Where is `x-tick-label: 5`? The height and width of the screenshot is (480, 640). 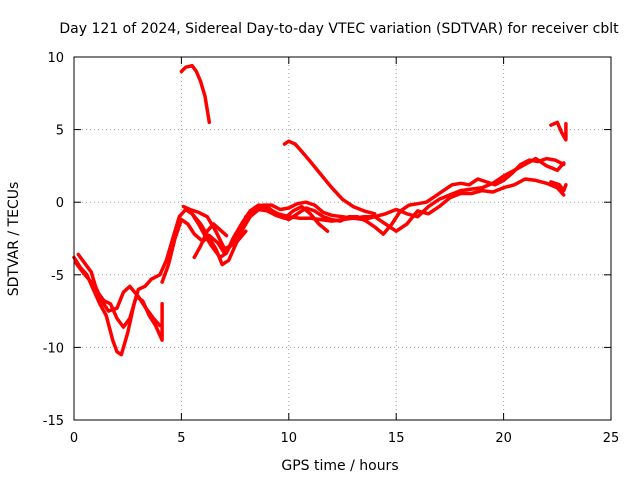
x-tick-label: 5 is located at coordinates (181, 438).